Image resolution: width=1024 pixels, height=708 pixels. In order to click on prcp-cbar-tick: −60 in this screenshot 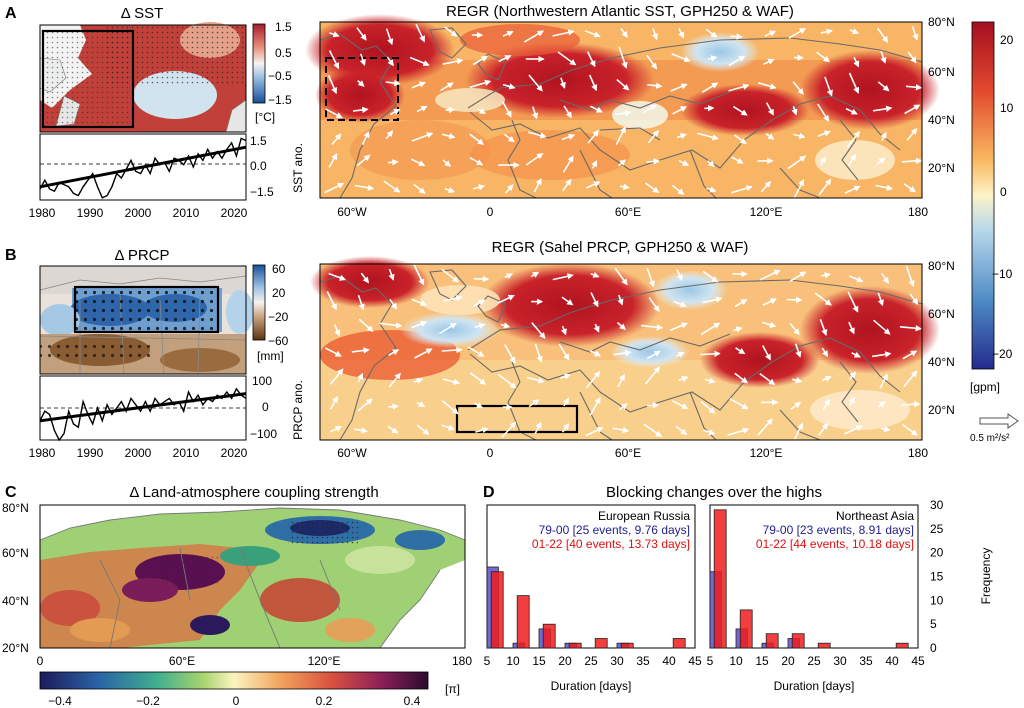, I will do `click(278, 341)`.